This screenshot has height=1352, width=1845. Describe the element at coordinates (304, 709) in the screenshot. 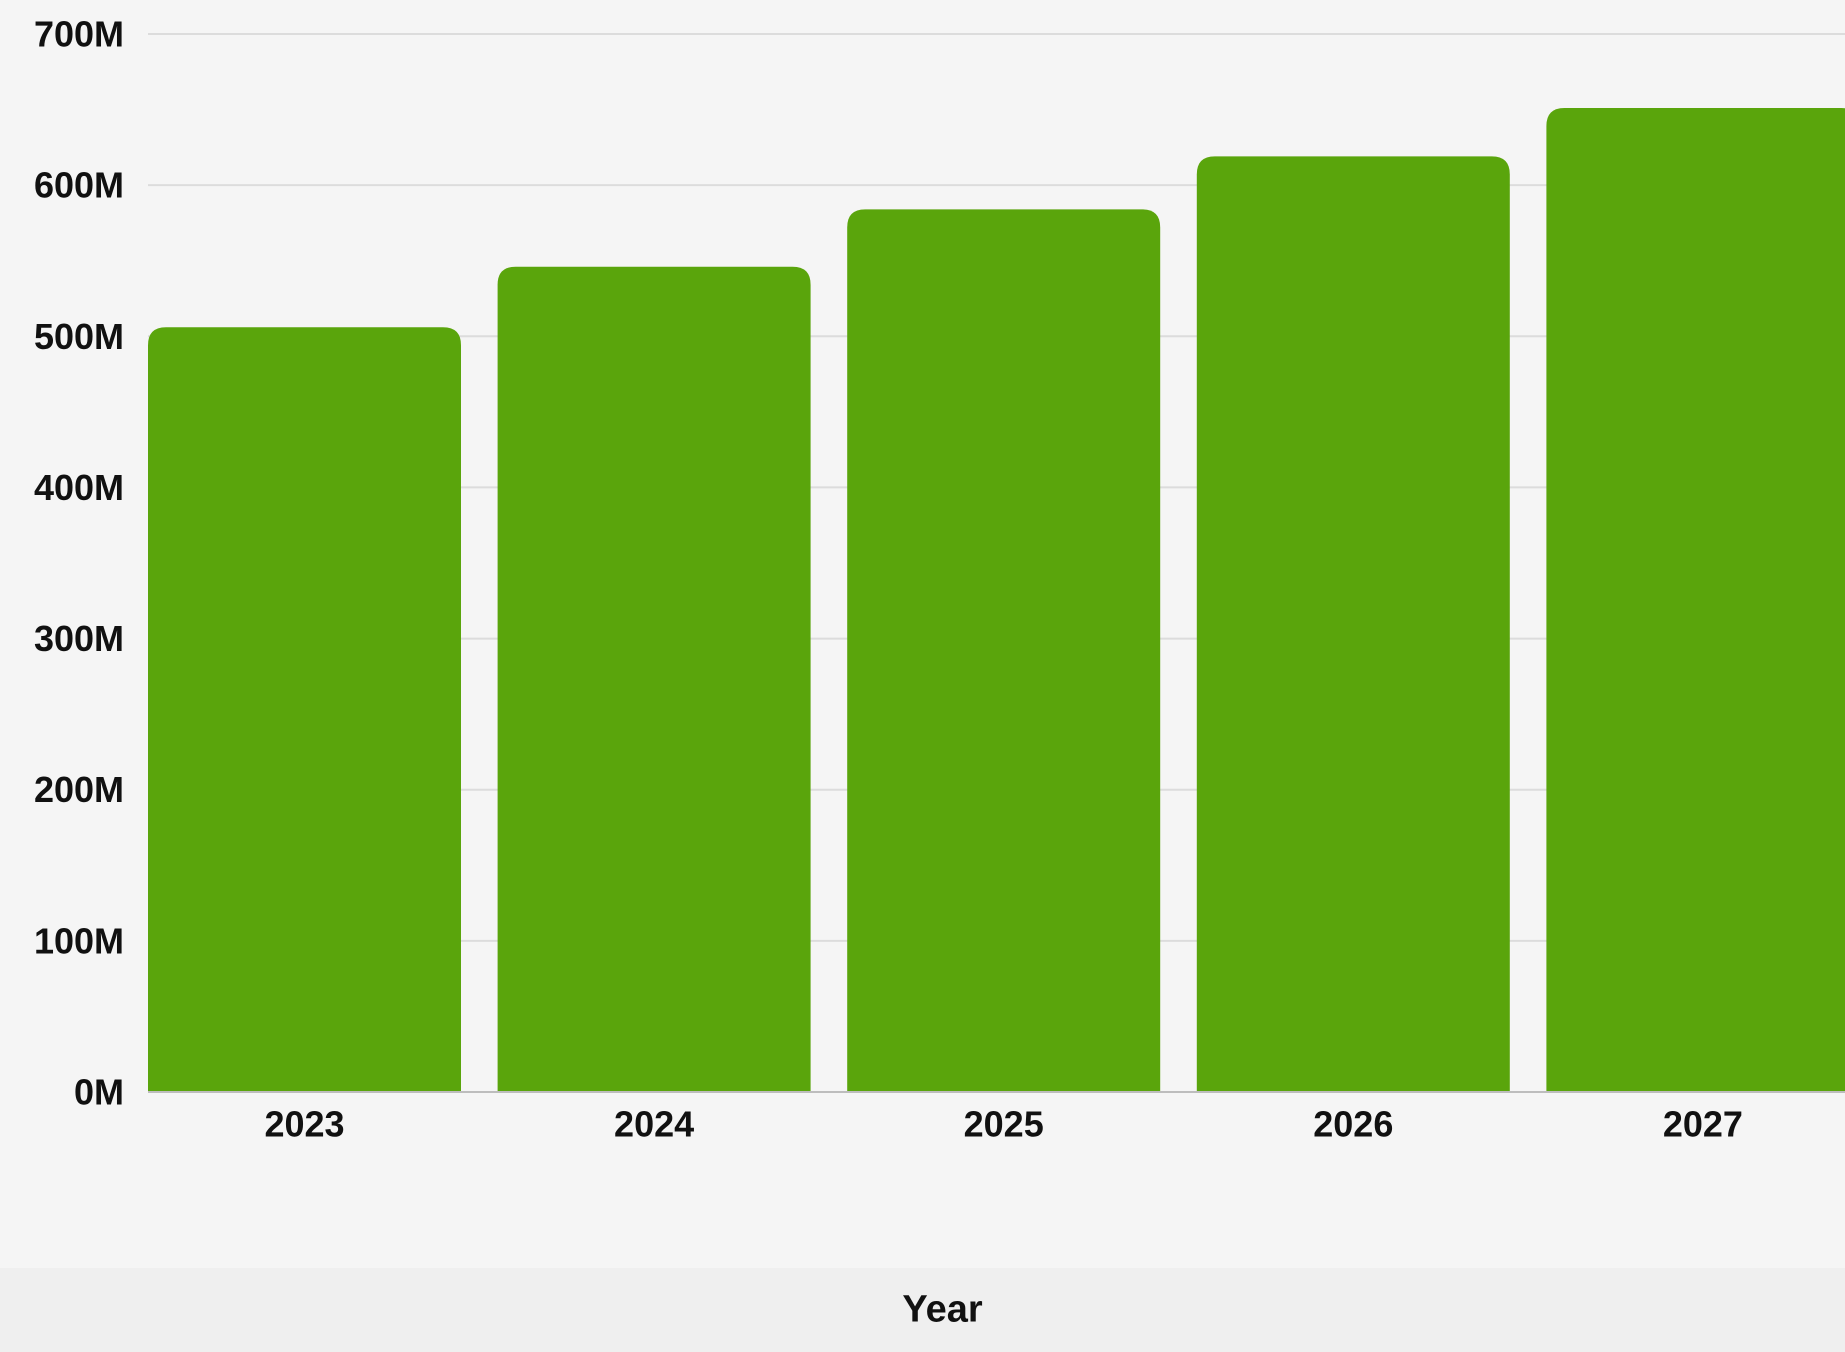

I see `bar-2023` at that location.